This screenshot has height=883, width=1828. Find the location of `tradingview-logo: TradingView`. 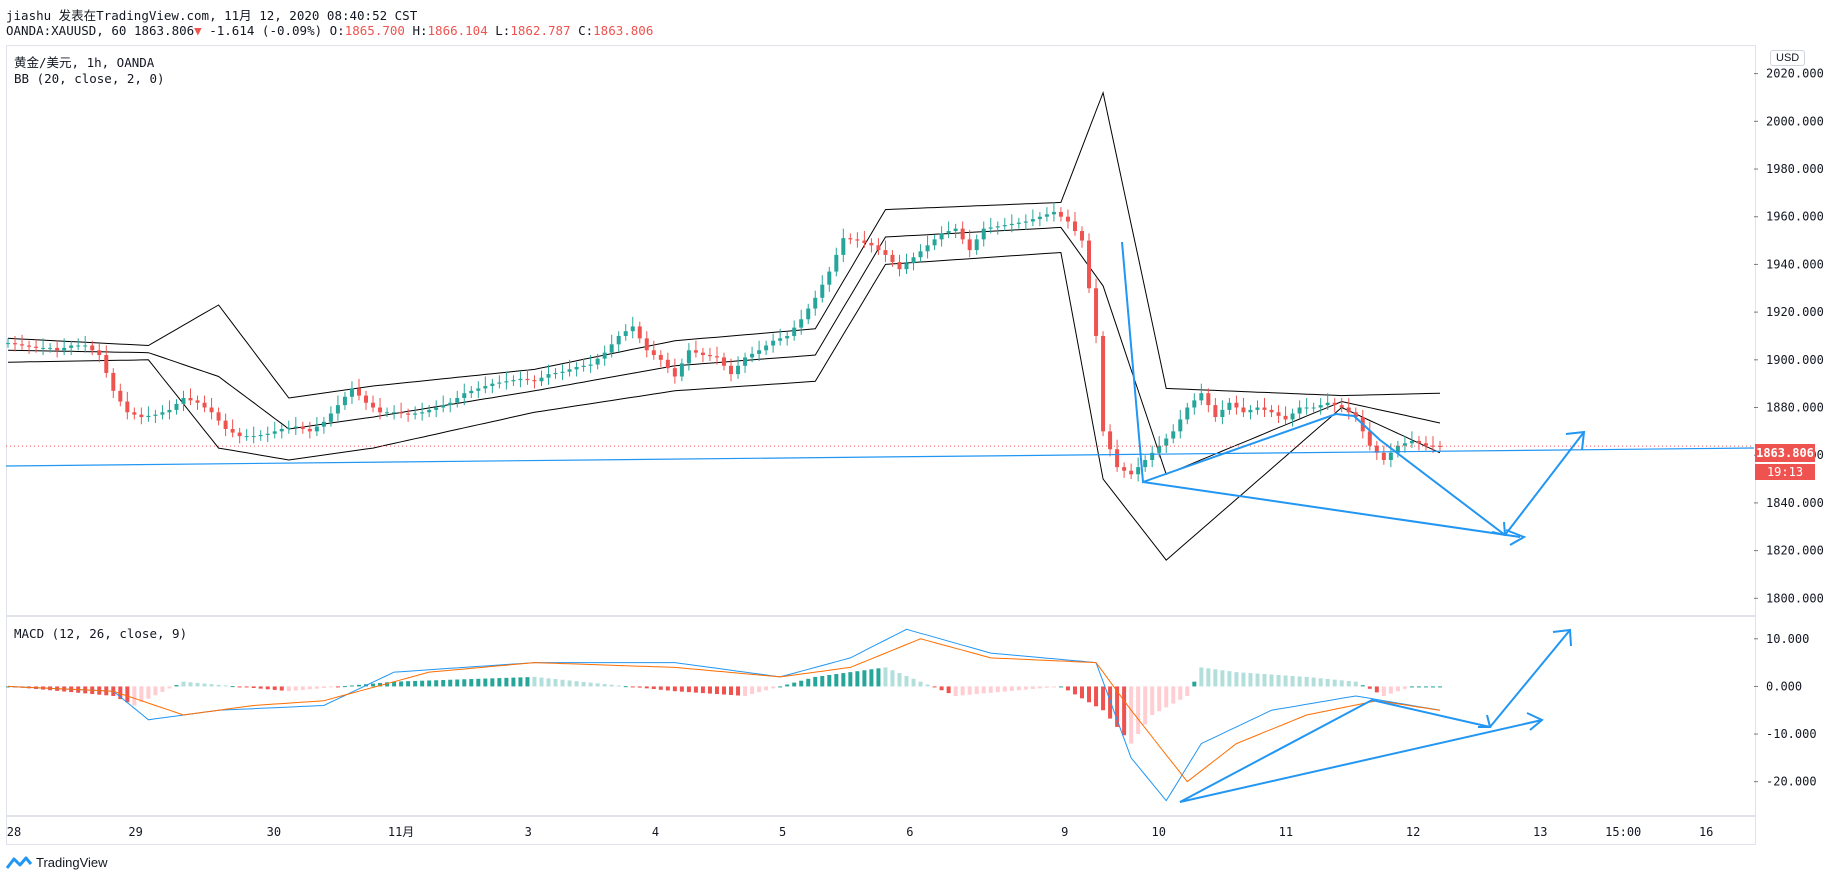

tradingview-logo: TradingView is located at coordinates (57, 862).